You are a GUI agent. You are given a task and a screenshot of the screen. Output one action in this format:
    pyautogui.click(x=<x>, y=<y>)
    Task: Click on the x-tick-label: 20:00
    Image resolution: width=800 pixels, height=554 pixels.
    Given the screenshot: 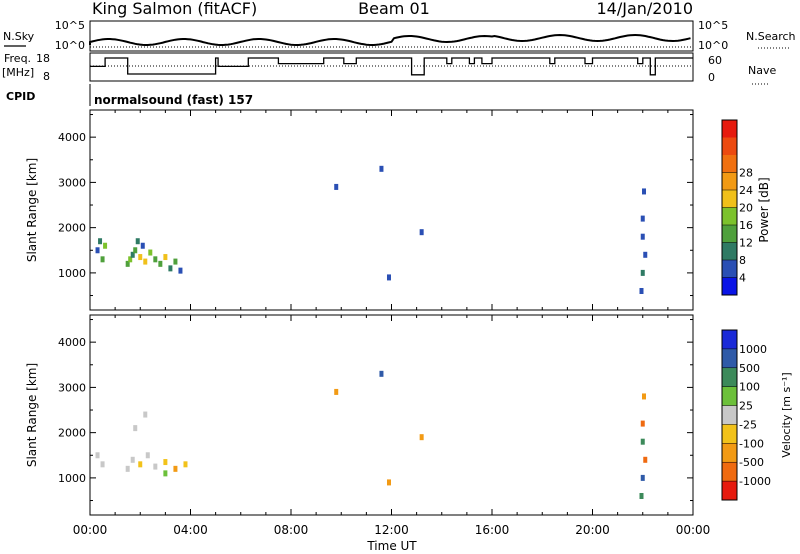 What is the action you would take?
    pyautogui.click(x=592, y=530)
    